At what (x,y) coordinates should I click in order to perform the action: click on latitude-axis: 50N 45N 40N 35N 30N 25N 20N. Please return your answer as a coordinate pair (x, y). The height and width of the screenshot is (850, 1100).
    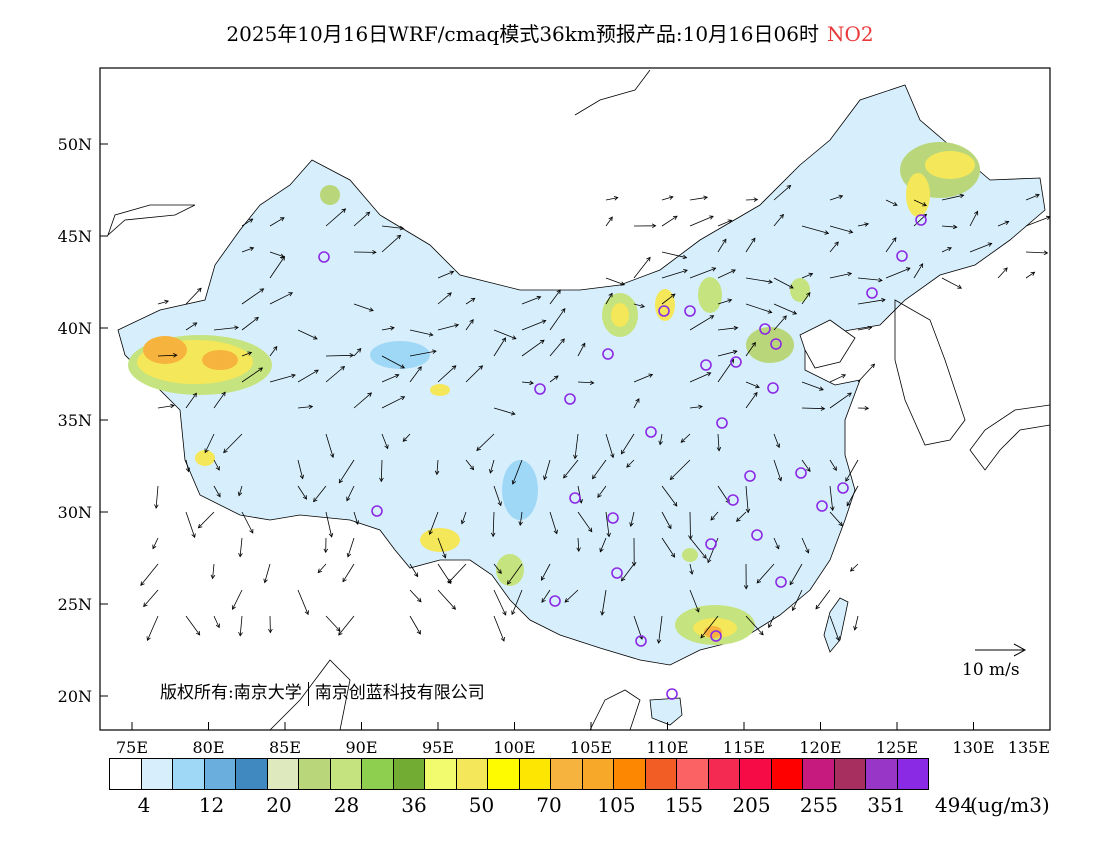
    Looking at the image, I should click on (83, 420).